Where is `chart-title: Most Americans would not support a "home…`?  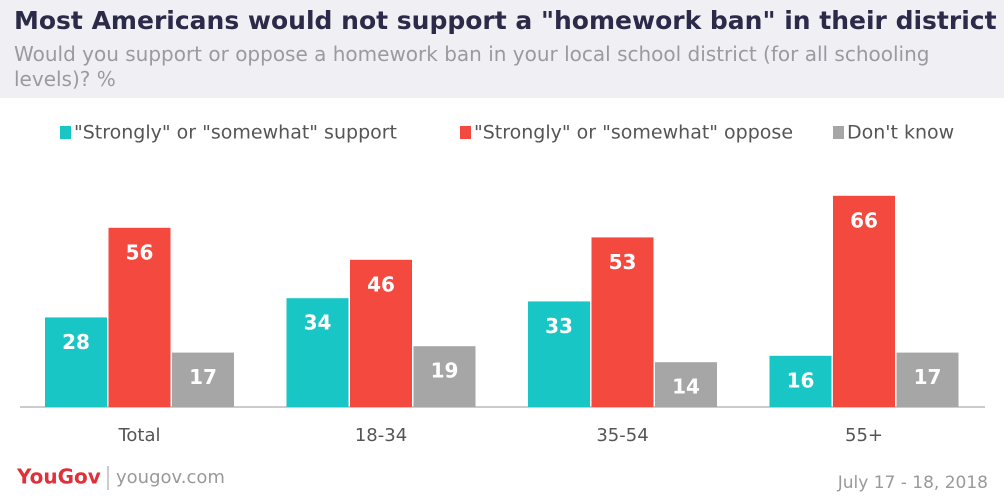
chart-title: Most Americans would not support a "home… is located at coordinates (505, 20).